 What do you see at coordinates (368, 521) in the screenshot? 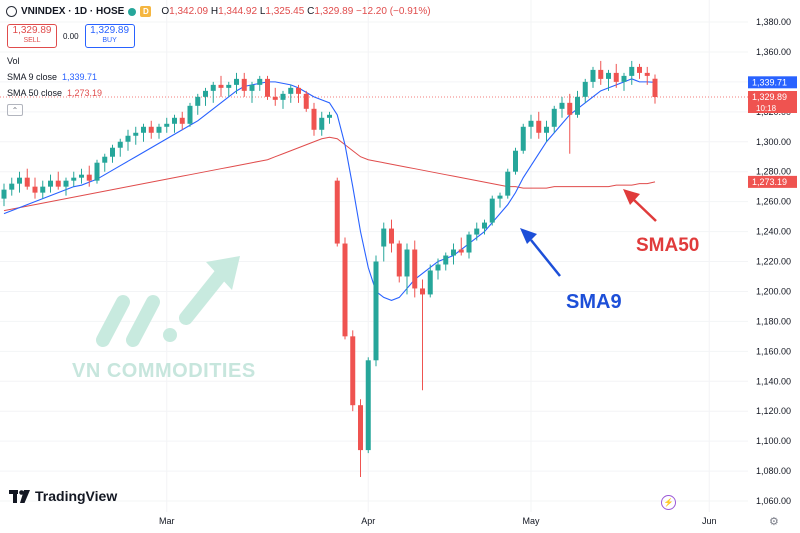
I see `x-tick-label: Apr` at bounding box center [368, 521].